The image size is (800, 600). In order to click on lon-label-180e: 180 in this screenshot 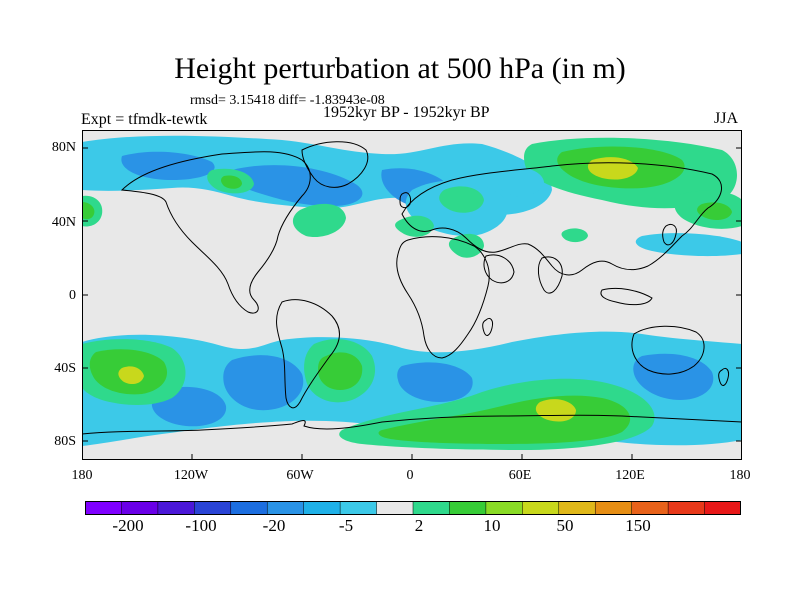, I will do `click(740, 475)`.